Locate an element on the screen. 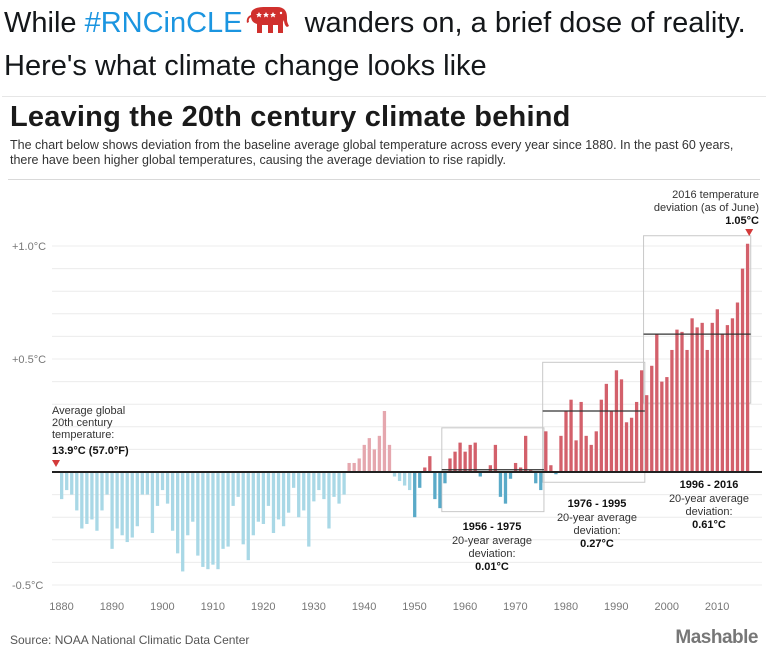  period-value-label: 0.01°C is located at coordinates (492, 567).